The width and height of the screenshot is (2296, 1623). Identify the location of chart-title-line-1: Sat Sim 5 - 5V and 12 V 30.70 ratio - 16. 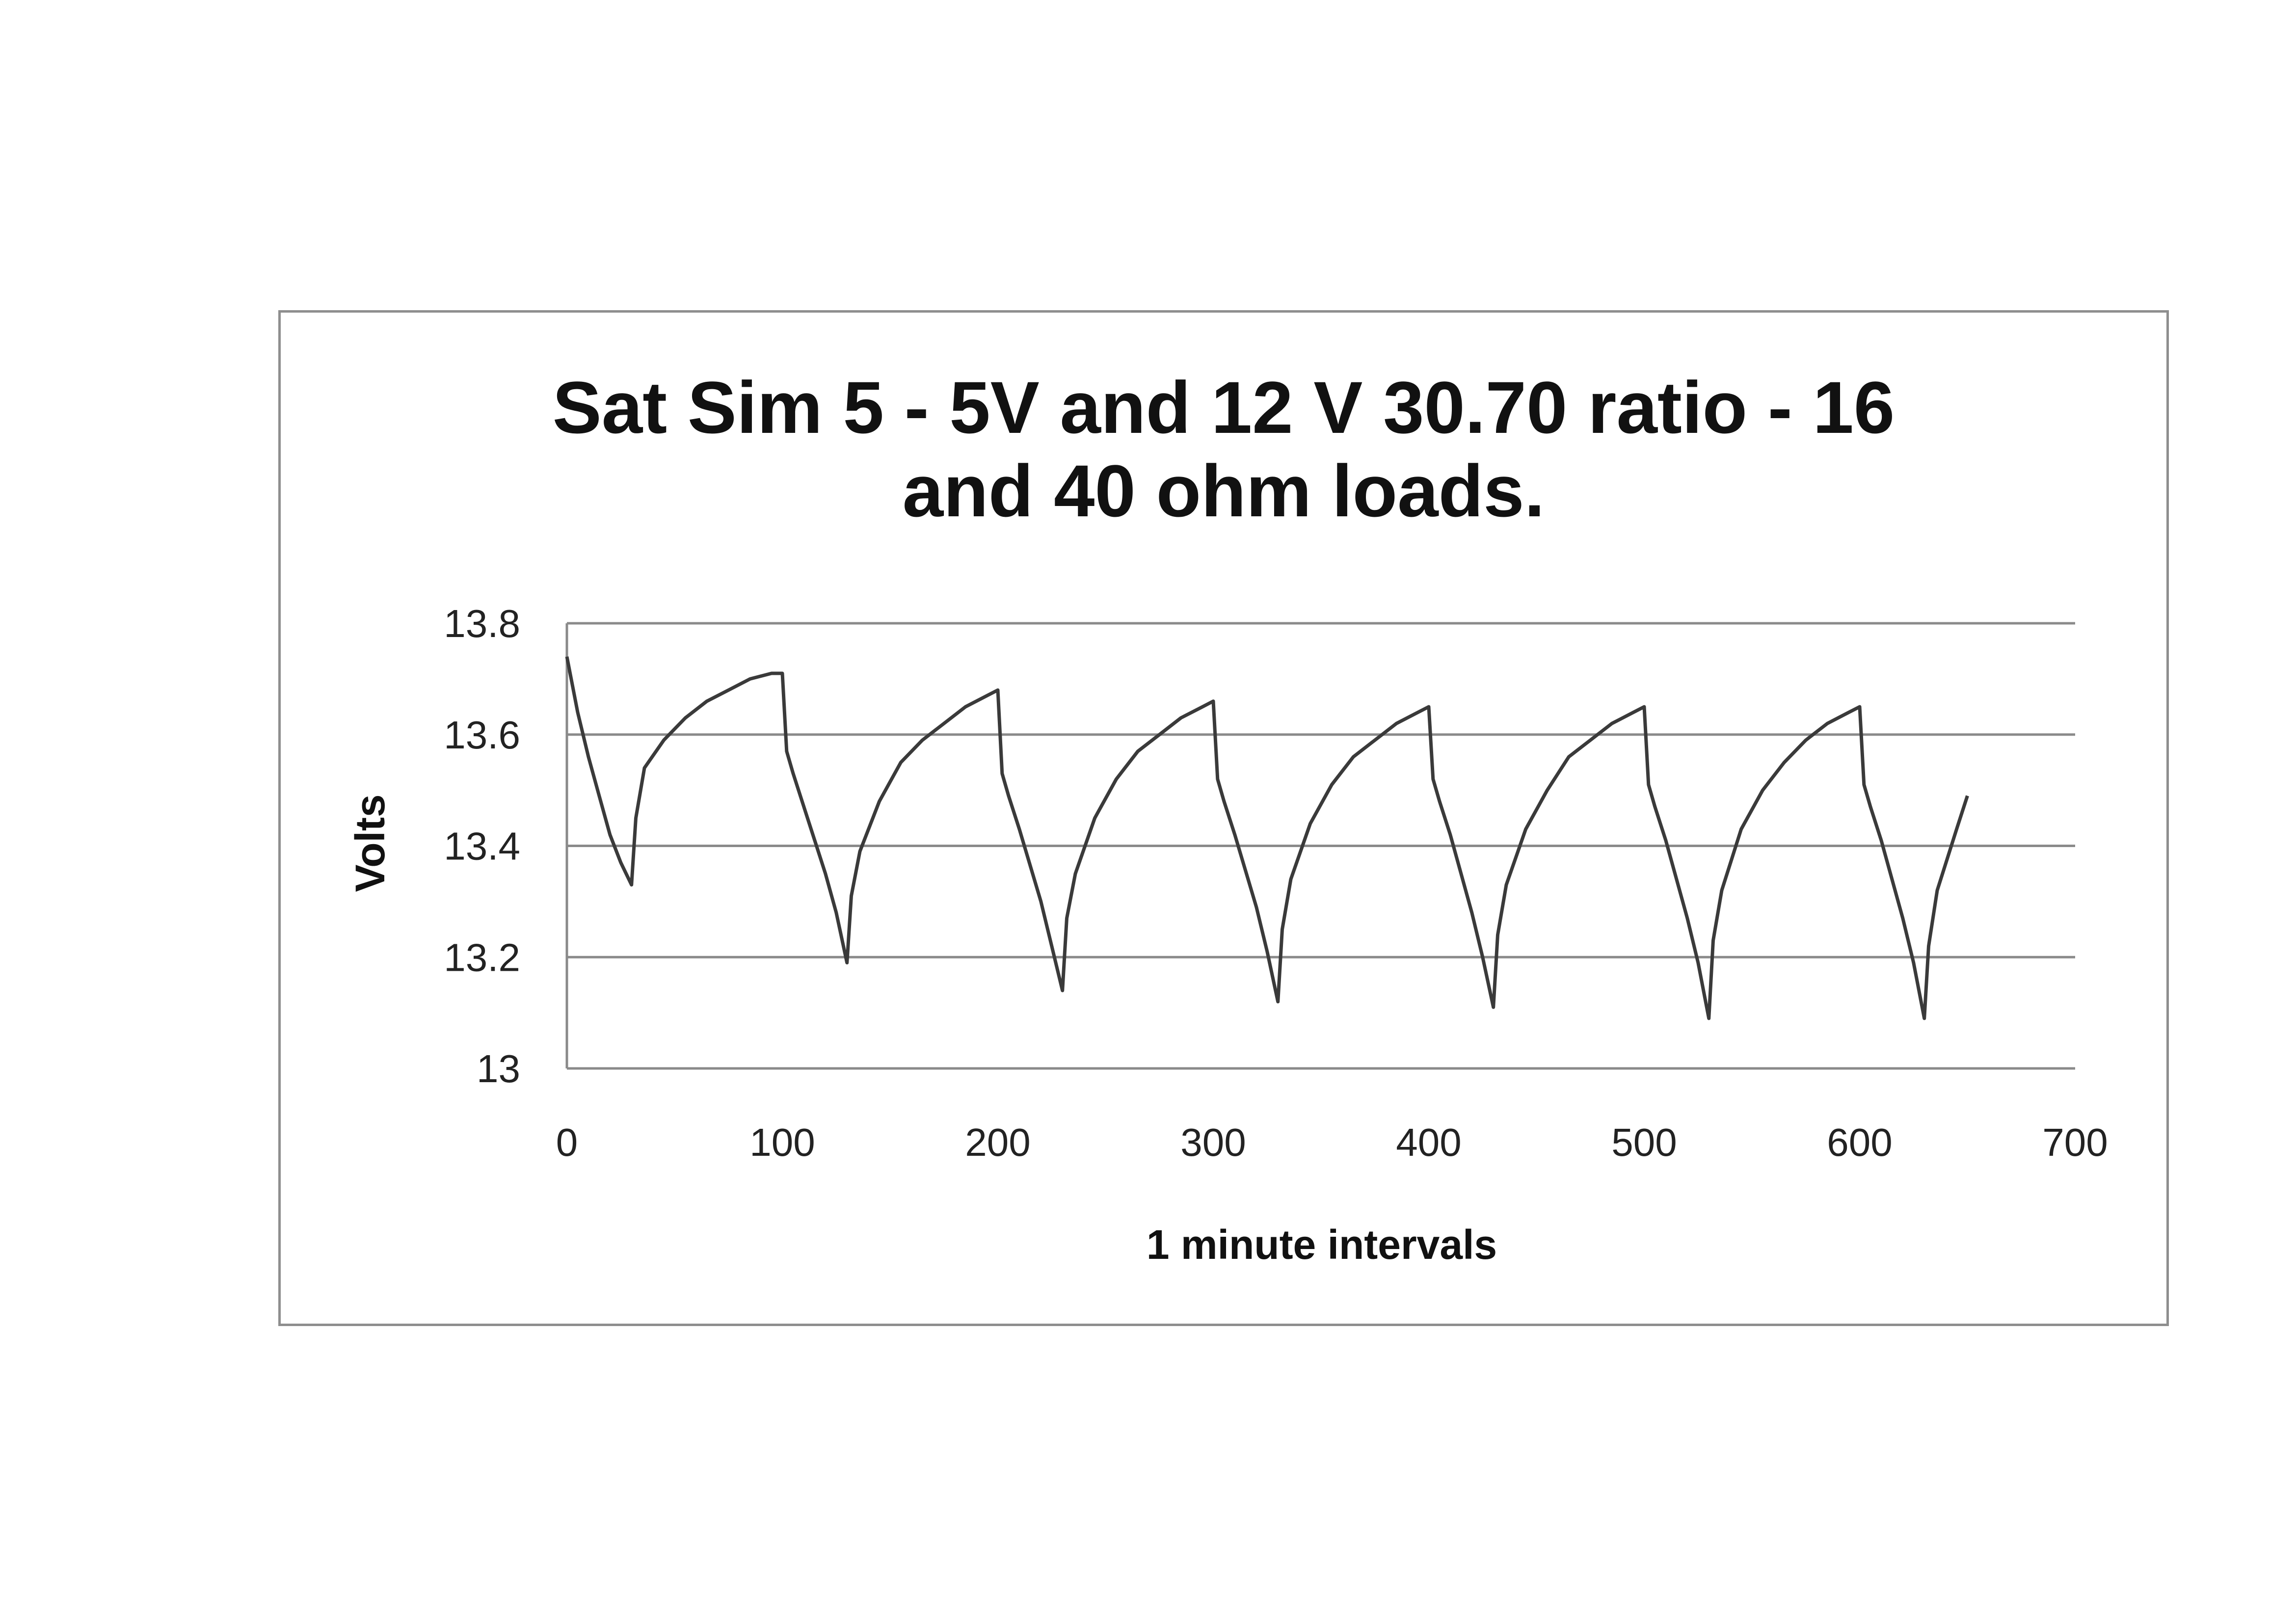
(1223, 407).